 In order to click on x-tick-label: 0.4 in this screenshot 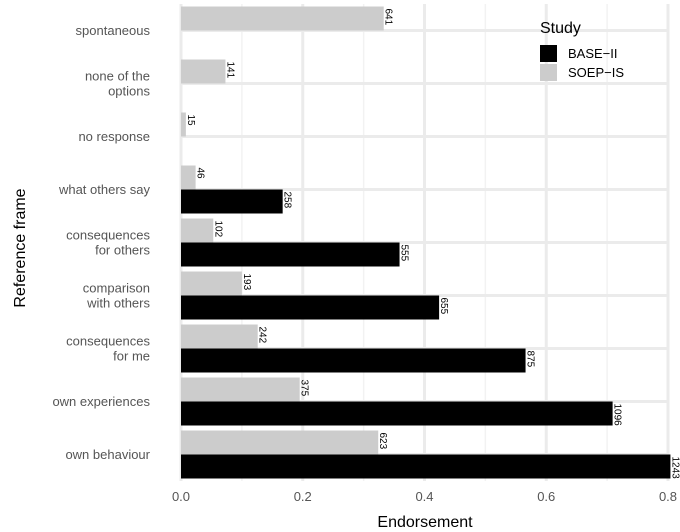, I will do `click(424, 496)`.